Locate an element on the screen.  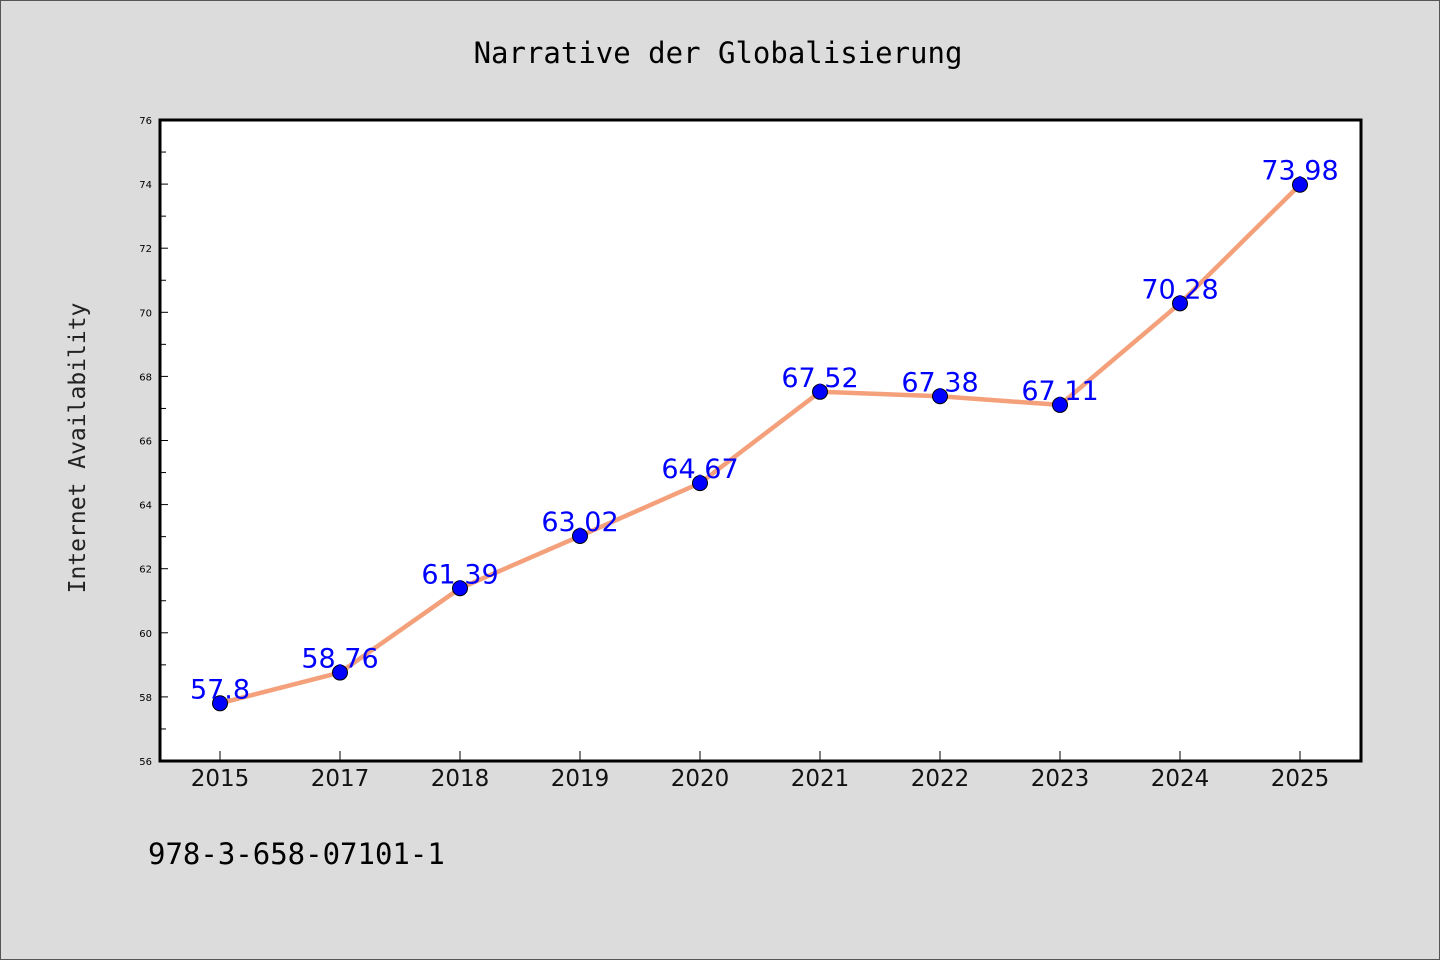
data-label: 67.52 is located at coordinates (819, 378).